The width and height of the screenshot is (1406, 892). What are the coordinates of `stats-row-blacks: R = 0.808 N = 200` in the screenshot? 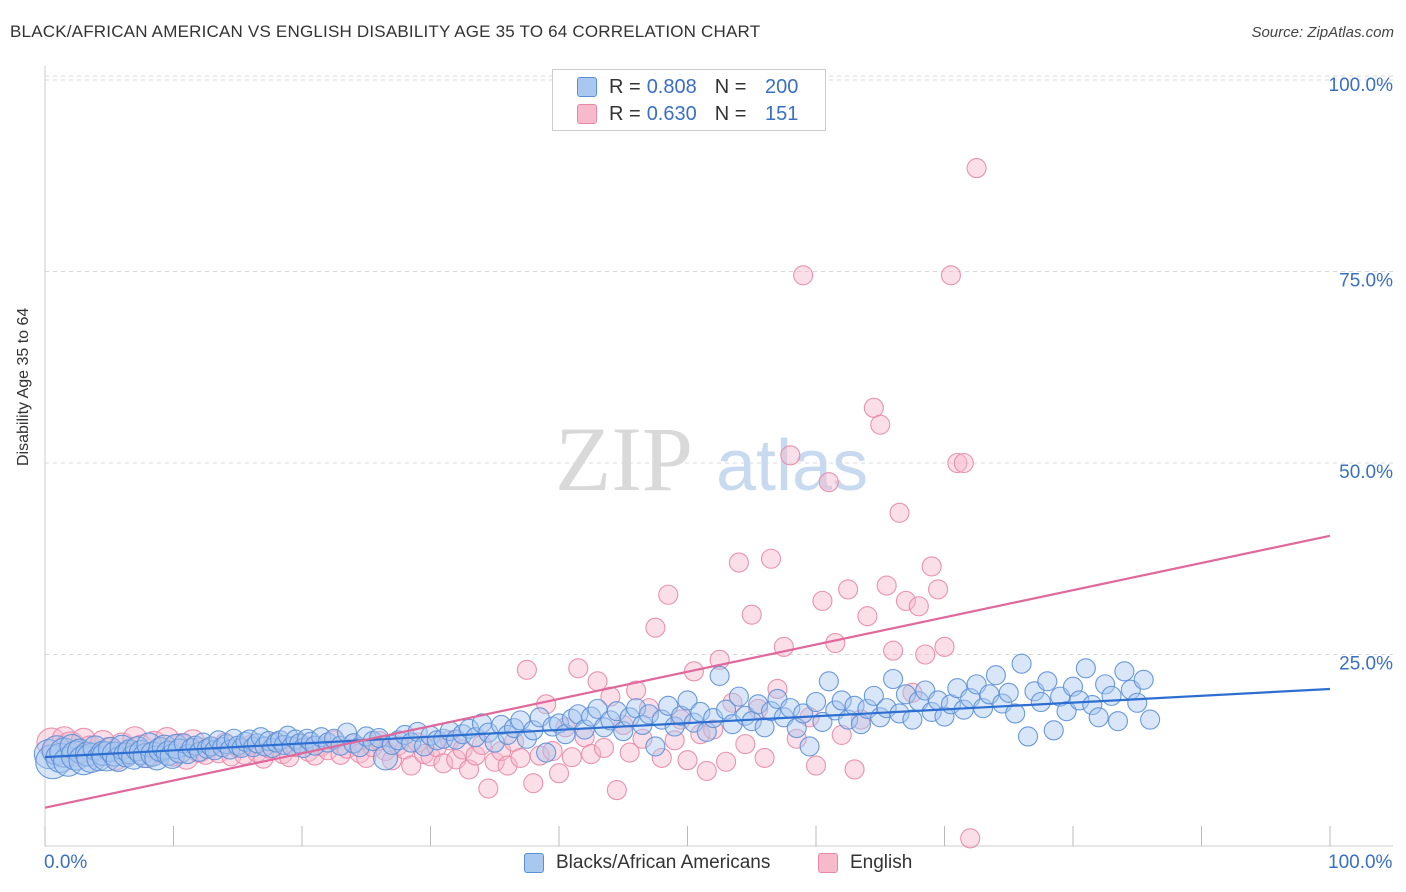 It's located at (687, 87).